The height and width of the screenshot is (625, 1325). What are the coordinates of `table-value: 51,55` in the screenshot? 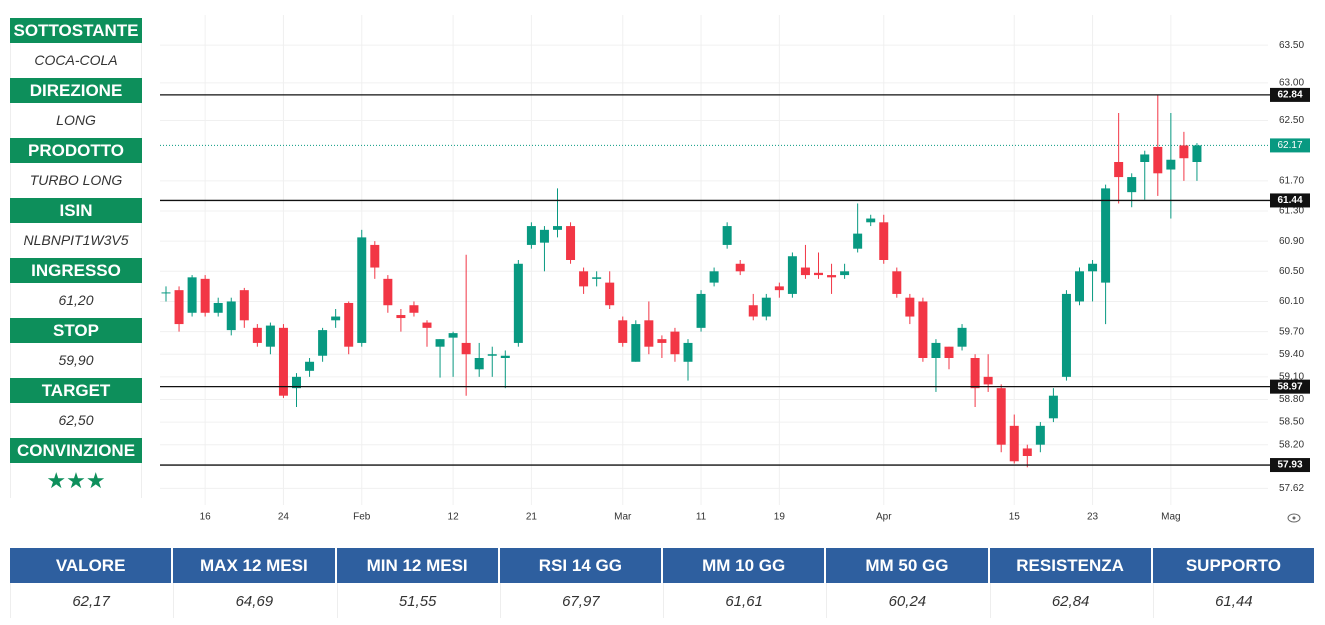 It's located at (417, 600).